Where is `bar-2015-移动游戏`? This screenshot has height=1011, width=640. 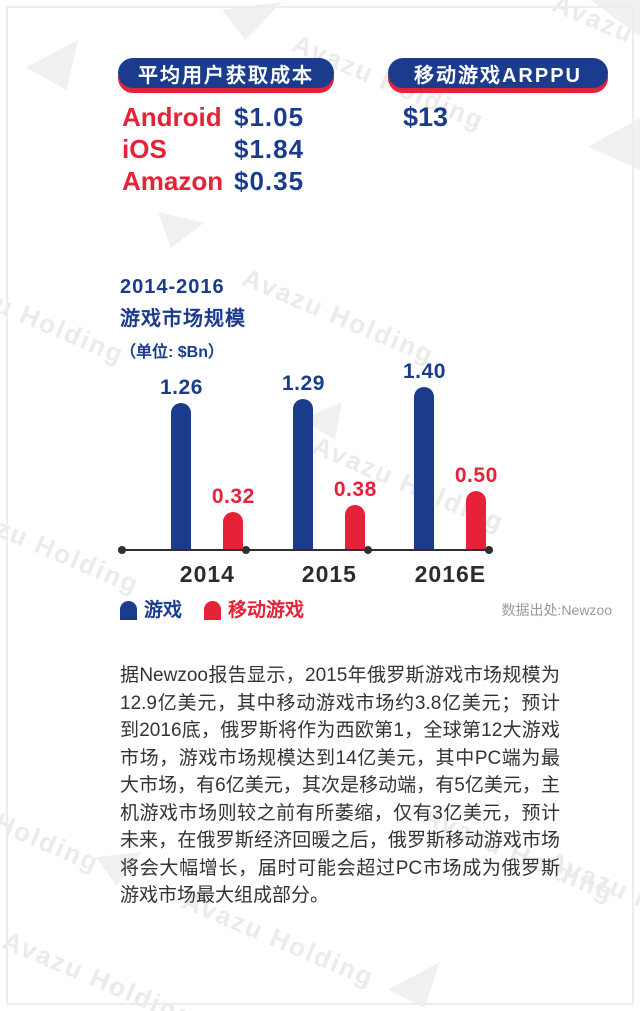
bar-2015-移动游戏 is located at coordinates (355, 527).